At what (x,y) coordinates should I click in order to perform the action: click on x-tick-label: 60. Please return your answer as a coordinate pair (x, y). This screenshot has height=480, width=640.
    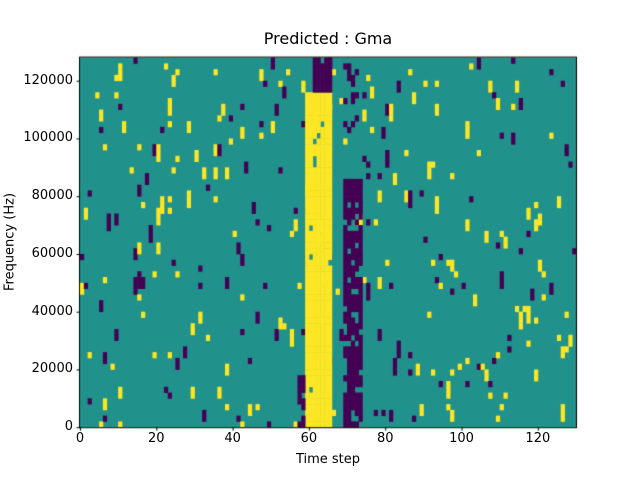
    Looking at the image, I should click on (309, 438).